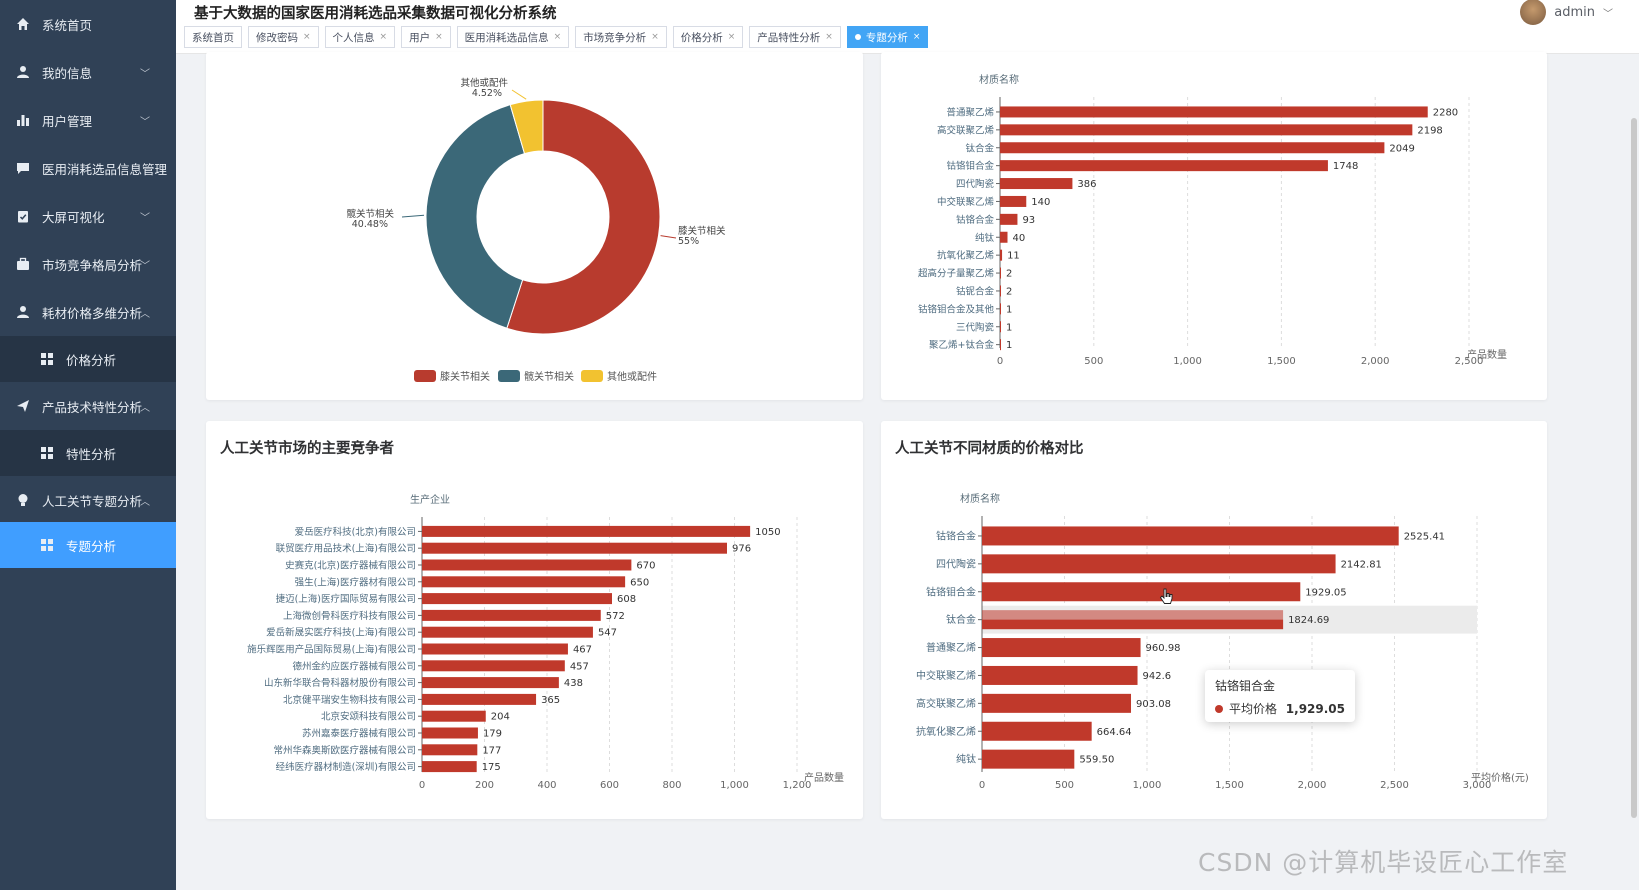  What do you see at coordinates (513, 37) in the screenshot?
I see `tab-4: 医用消耗选品信息 ×` at bounding box center [513, 37].